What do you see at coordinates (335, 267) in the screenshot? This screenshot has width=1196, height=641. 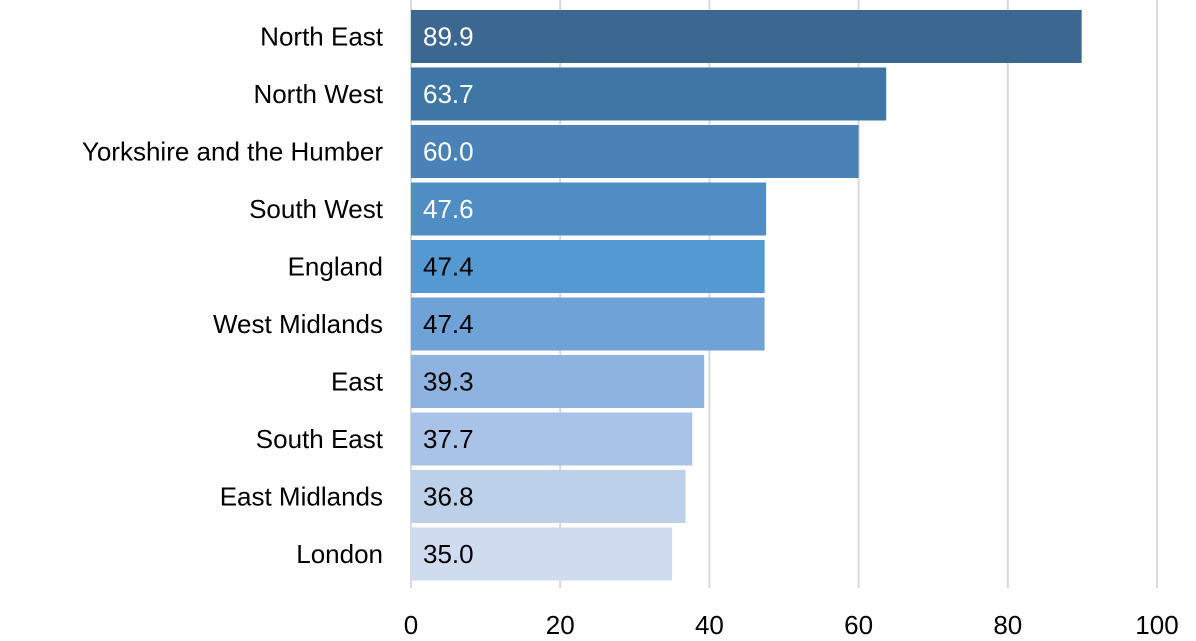 I see `category-label-england: England` at bounding box center [335, 267].